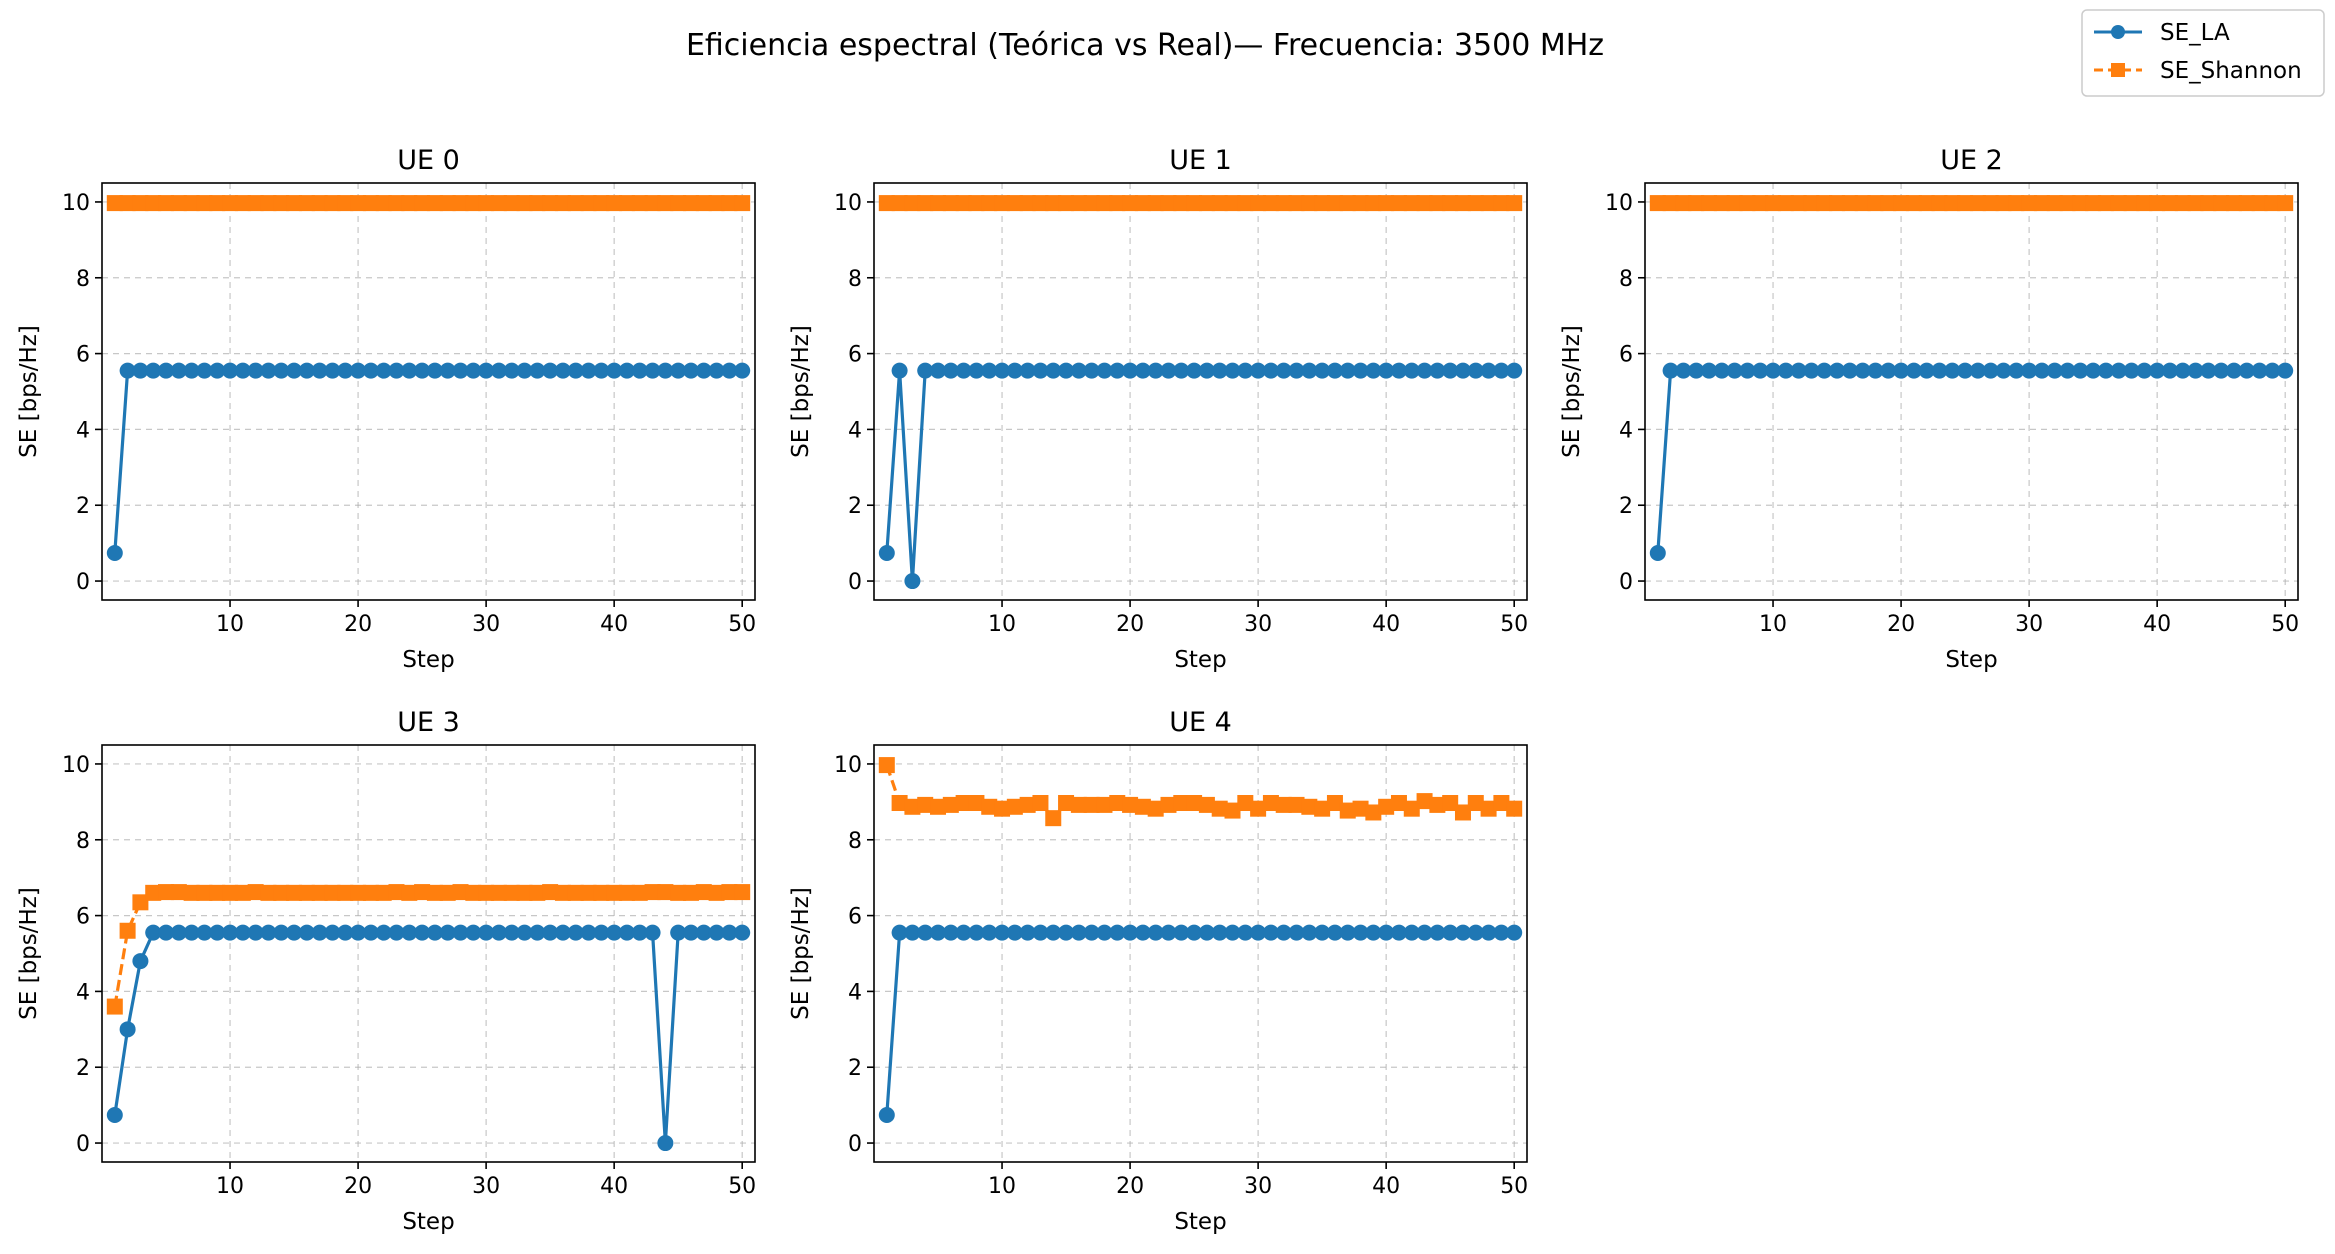  I want to click on subplot-4: 10 20 30 40 50 0 2 4 6 8 10 UE 4 Step SE [bps/Hz], so click(1158, 971).